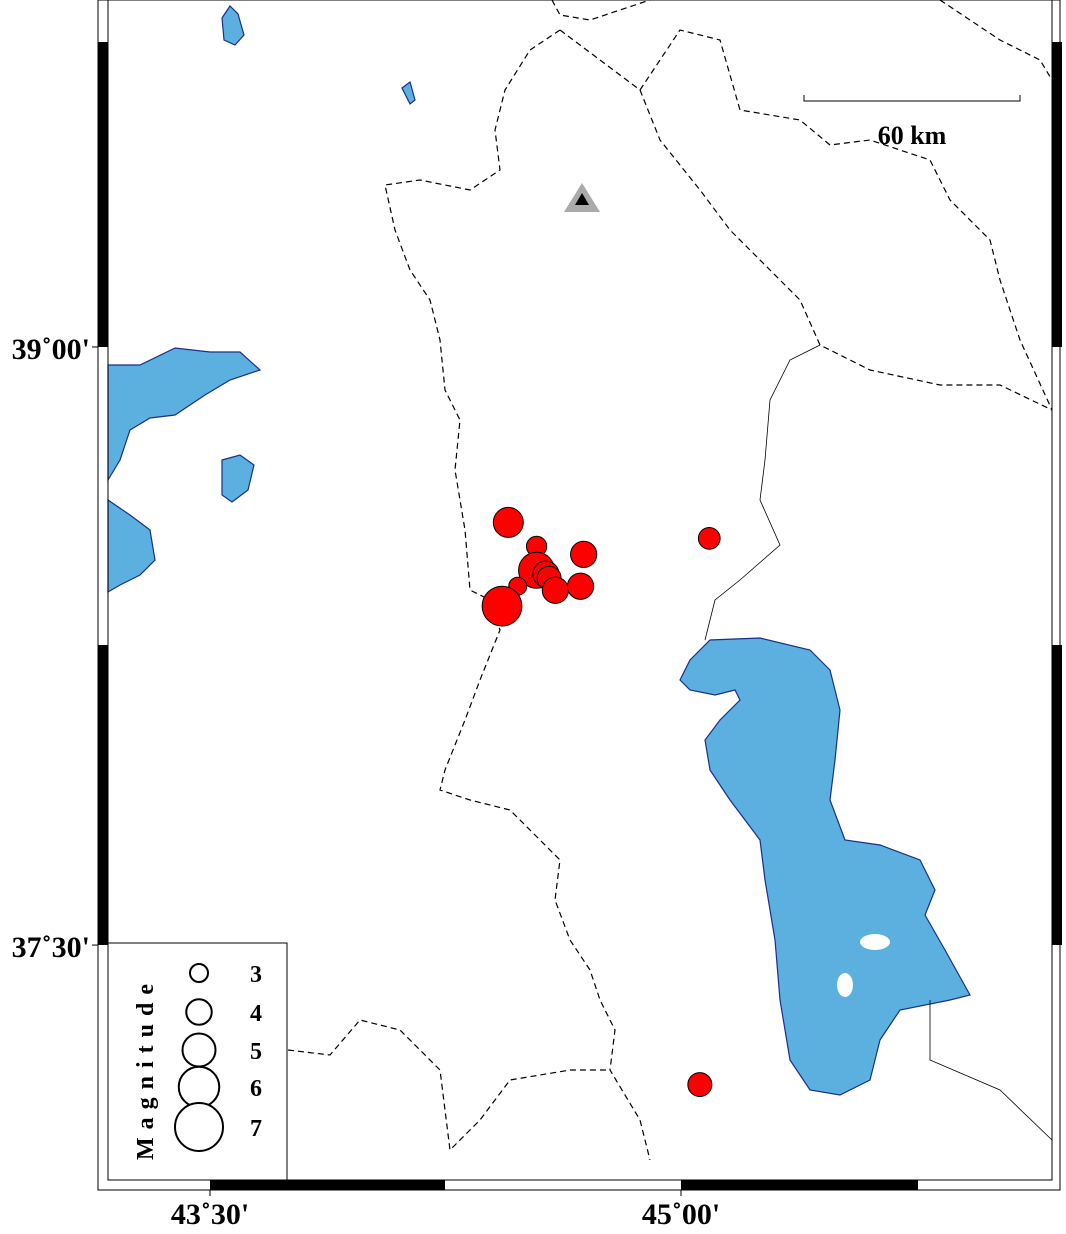 This screenshot has width=1066, height=1234. Describe the element at coordinates (681, 1213) in the screenshot. I see `lon-label: 45˚00'` at that location.